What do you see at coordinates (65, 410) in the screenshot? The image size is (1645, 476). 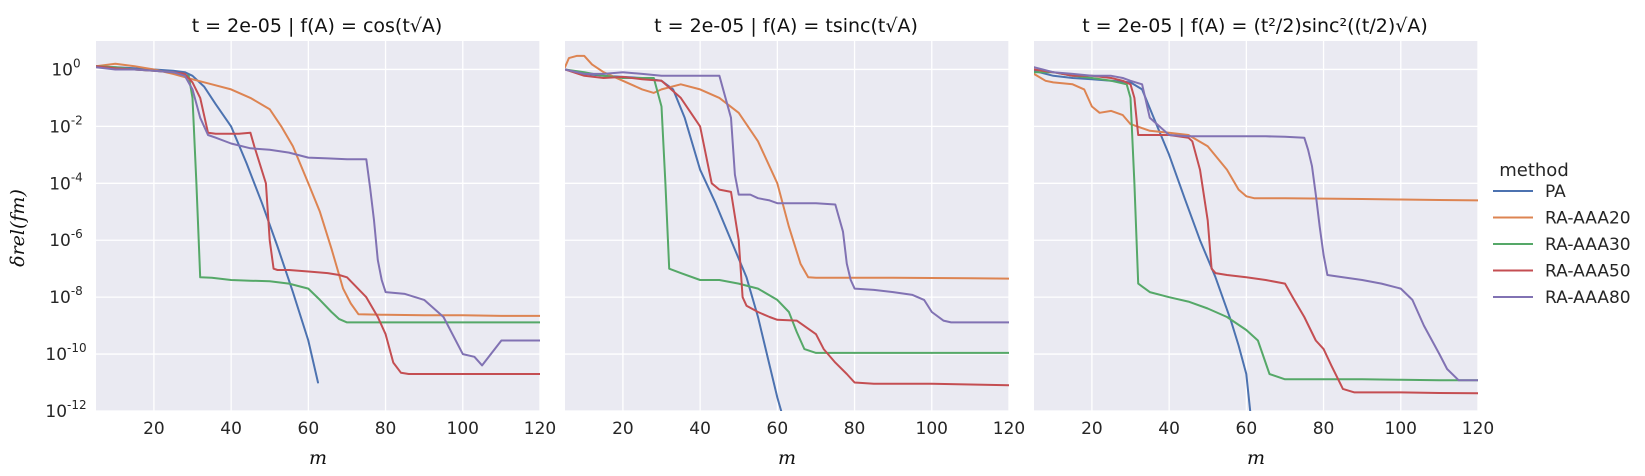 I see `y-tick-label: 10⁻¹²` at bounding box center [65, 410].